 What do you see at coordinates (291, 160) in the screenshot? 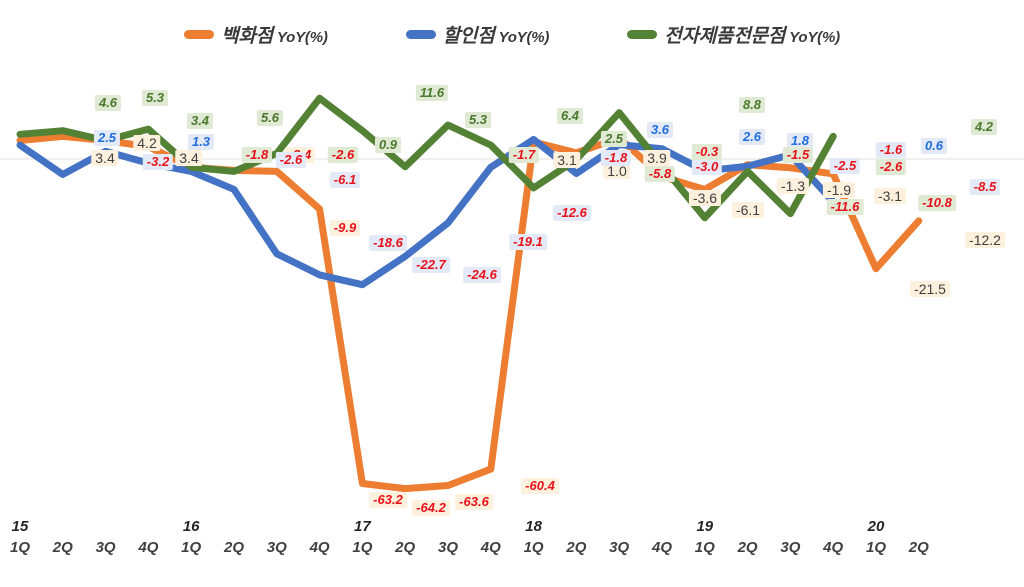
I see `data-label-discount_store-4: -2.6` at bounding box center [291, 160].